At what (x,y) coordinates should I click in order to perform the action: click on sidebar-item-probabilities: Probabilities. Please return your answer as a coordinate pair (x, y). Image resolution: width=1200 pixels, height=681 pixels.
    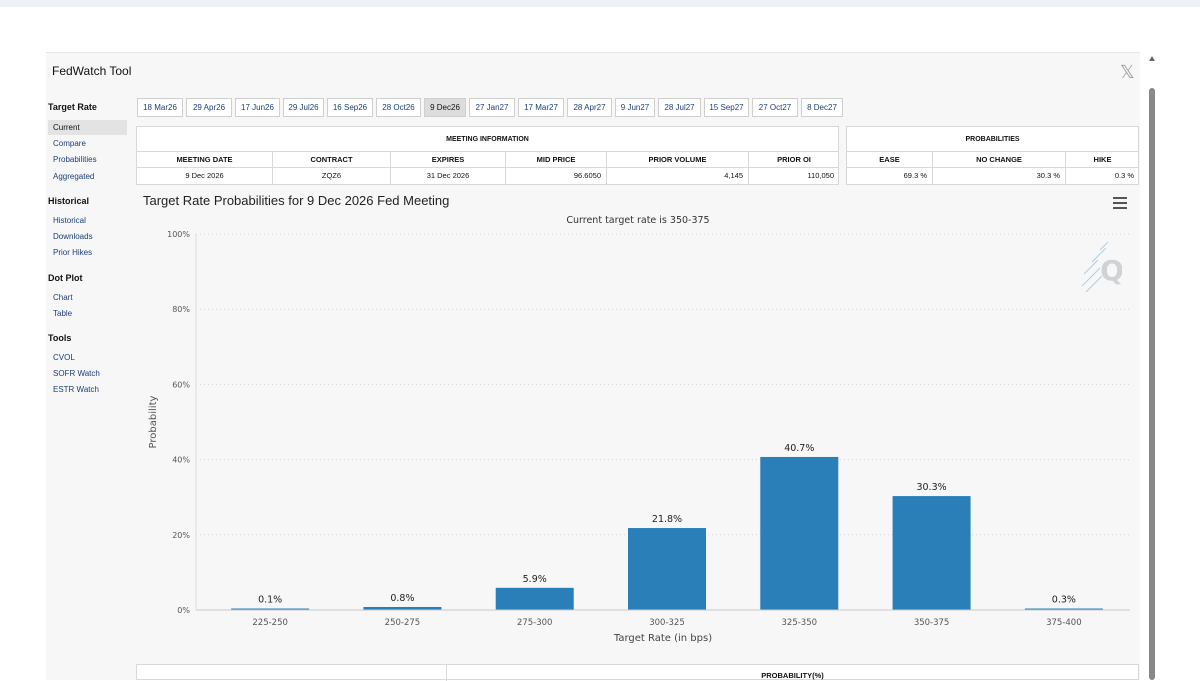
    Looking at the image, I should click on (75, 159).